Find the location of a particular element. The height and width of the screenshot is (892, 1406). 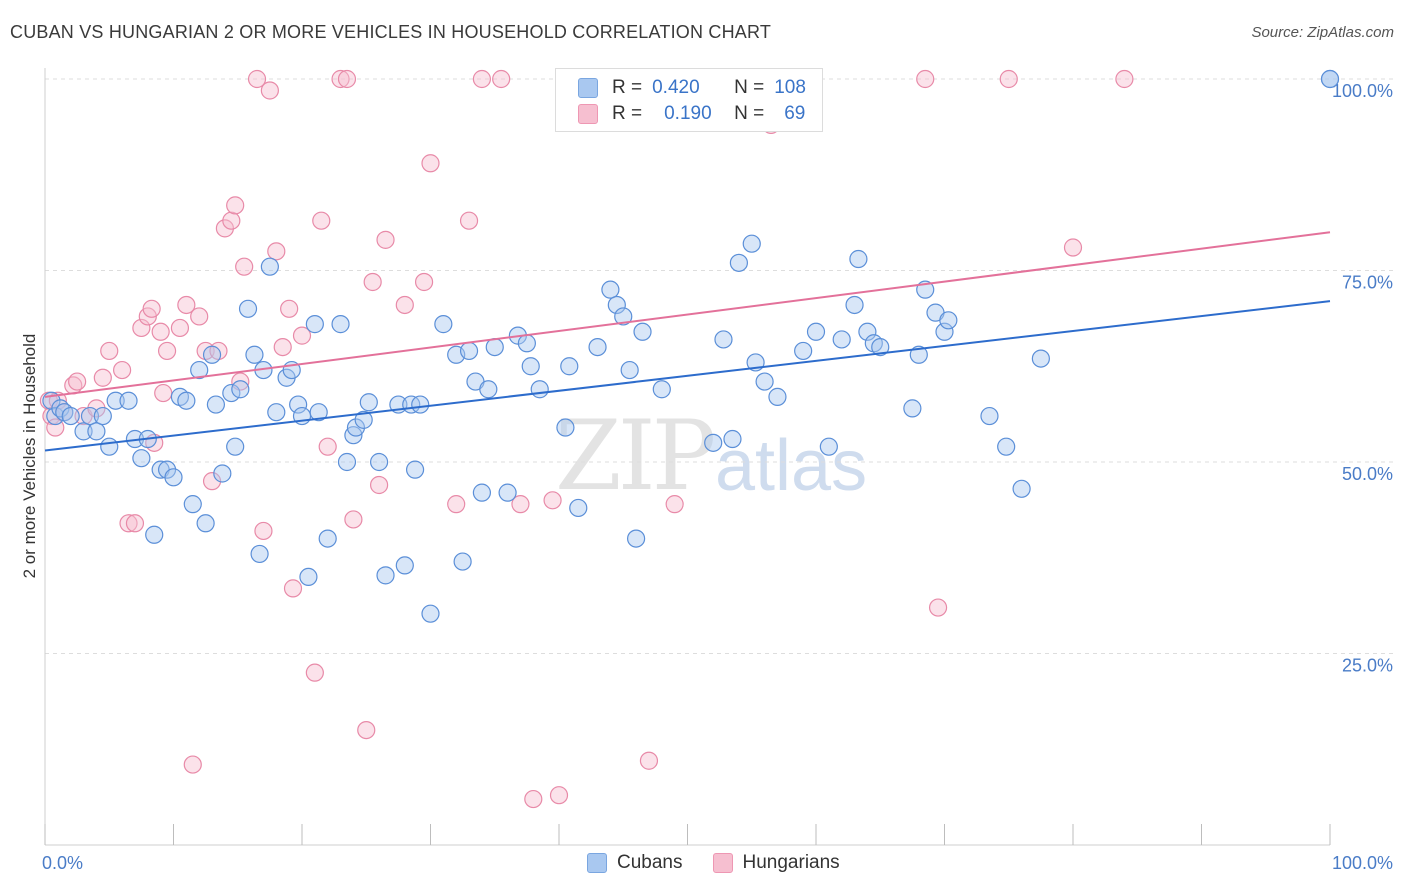

x-tick-label: 0.0% is located at coordinates (62, 863).